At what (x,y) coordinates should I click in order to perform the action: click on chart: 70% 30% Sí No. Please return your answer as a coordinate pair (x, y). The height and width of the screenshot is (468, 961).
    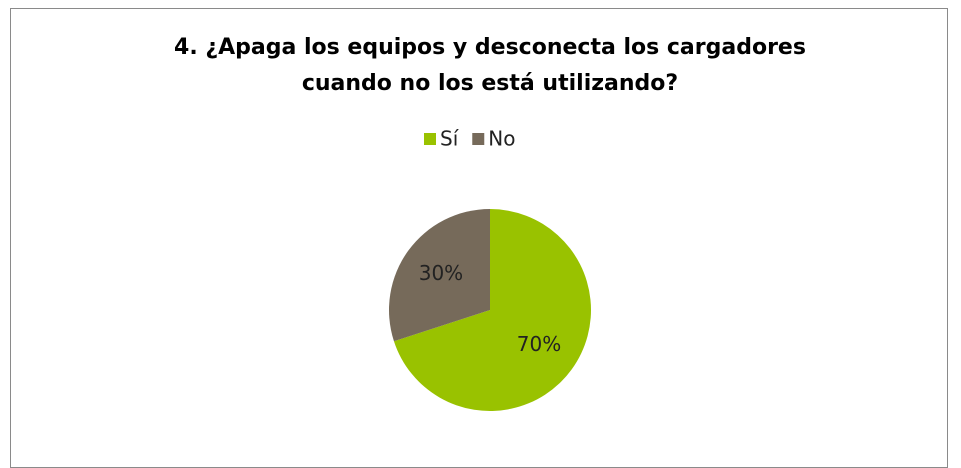
    Looking at the image, I should click on (489, 269).